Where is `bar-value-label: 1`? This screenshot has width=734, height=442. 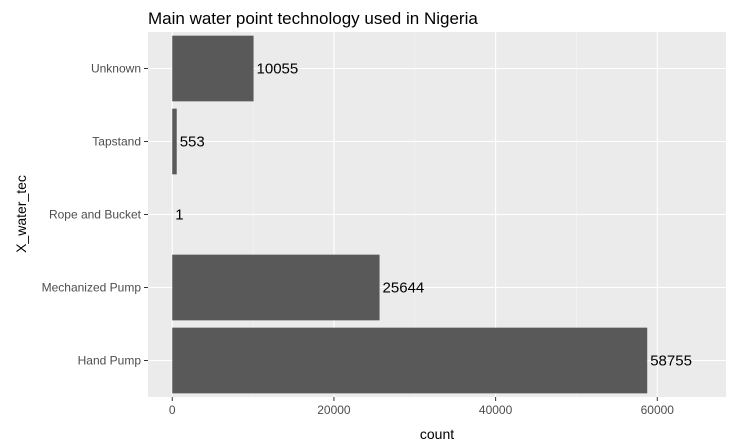 bar-value-label: 1 is located at coordinates (179, 215).